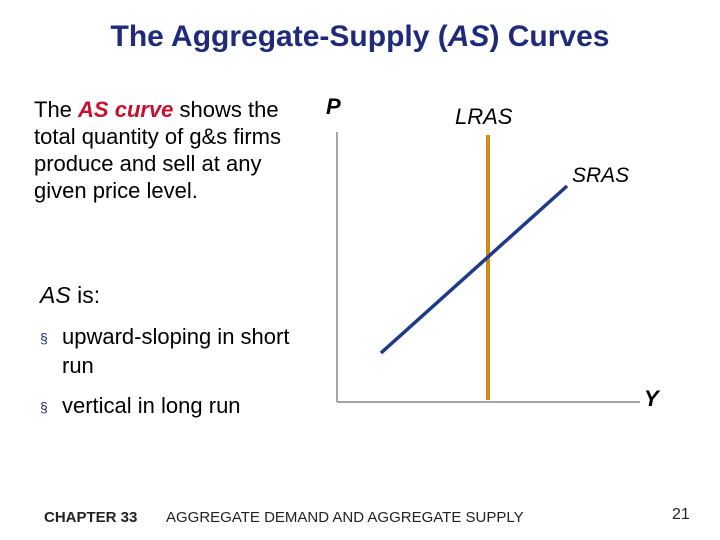 The image size is (720, 540). What do you see at coordinates (474, 269) in the screenshot?
I see `sras-curve` at bounding box center [474, 269].